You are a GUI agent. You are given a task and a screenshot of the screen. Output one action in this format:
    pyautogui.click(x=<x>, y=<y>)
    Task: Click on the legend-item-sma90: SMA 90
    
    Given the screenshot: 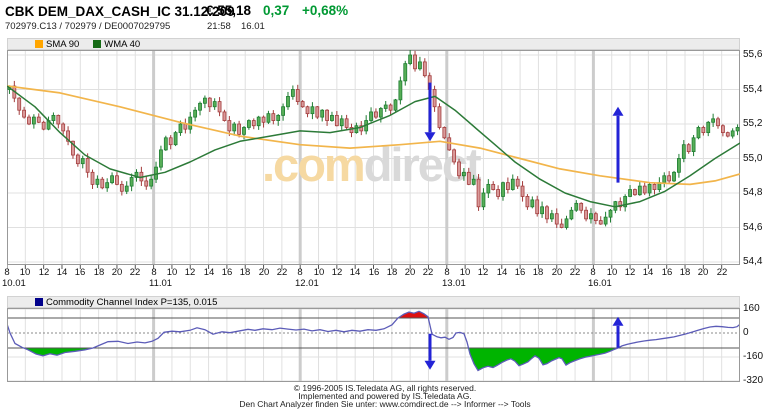 What is the action you would take?
    pyautogui.click(x=57, y=44)
    